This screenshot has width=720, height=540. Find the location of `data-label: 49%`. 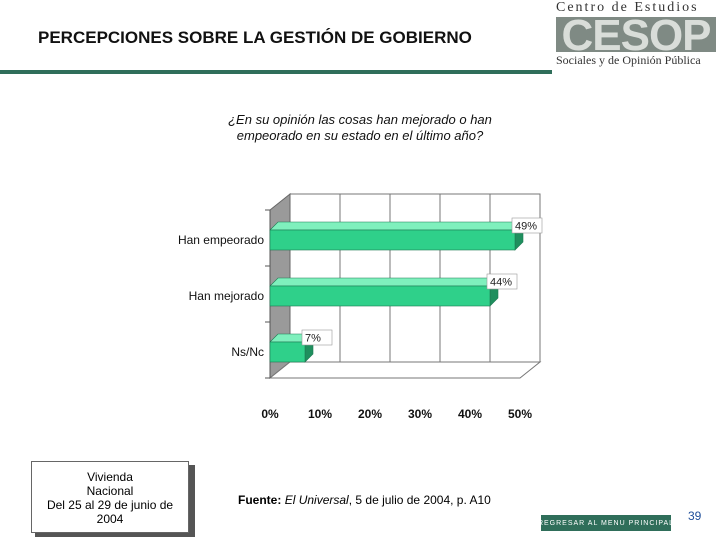

data-label: 49% is located at coordinates (526, 227).